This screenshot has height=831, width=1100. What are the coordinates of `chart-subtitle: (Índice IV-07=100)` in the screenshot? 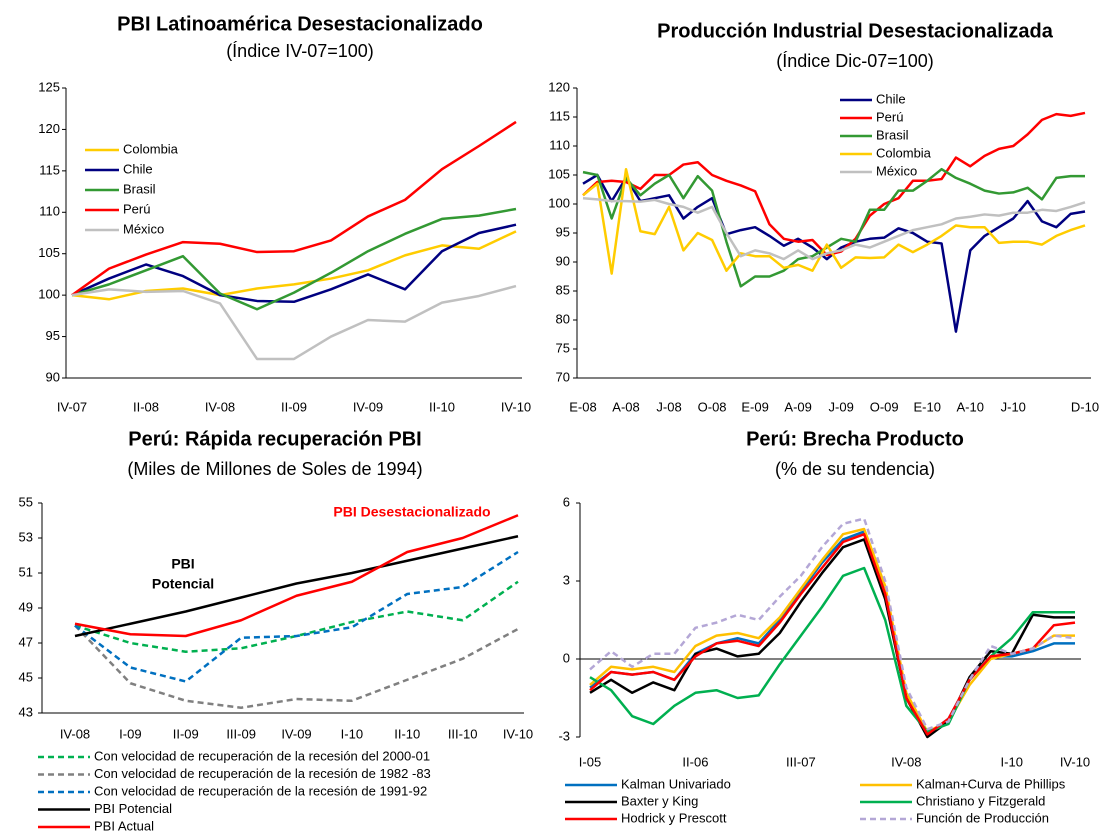 It's located at (300, 51).